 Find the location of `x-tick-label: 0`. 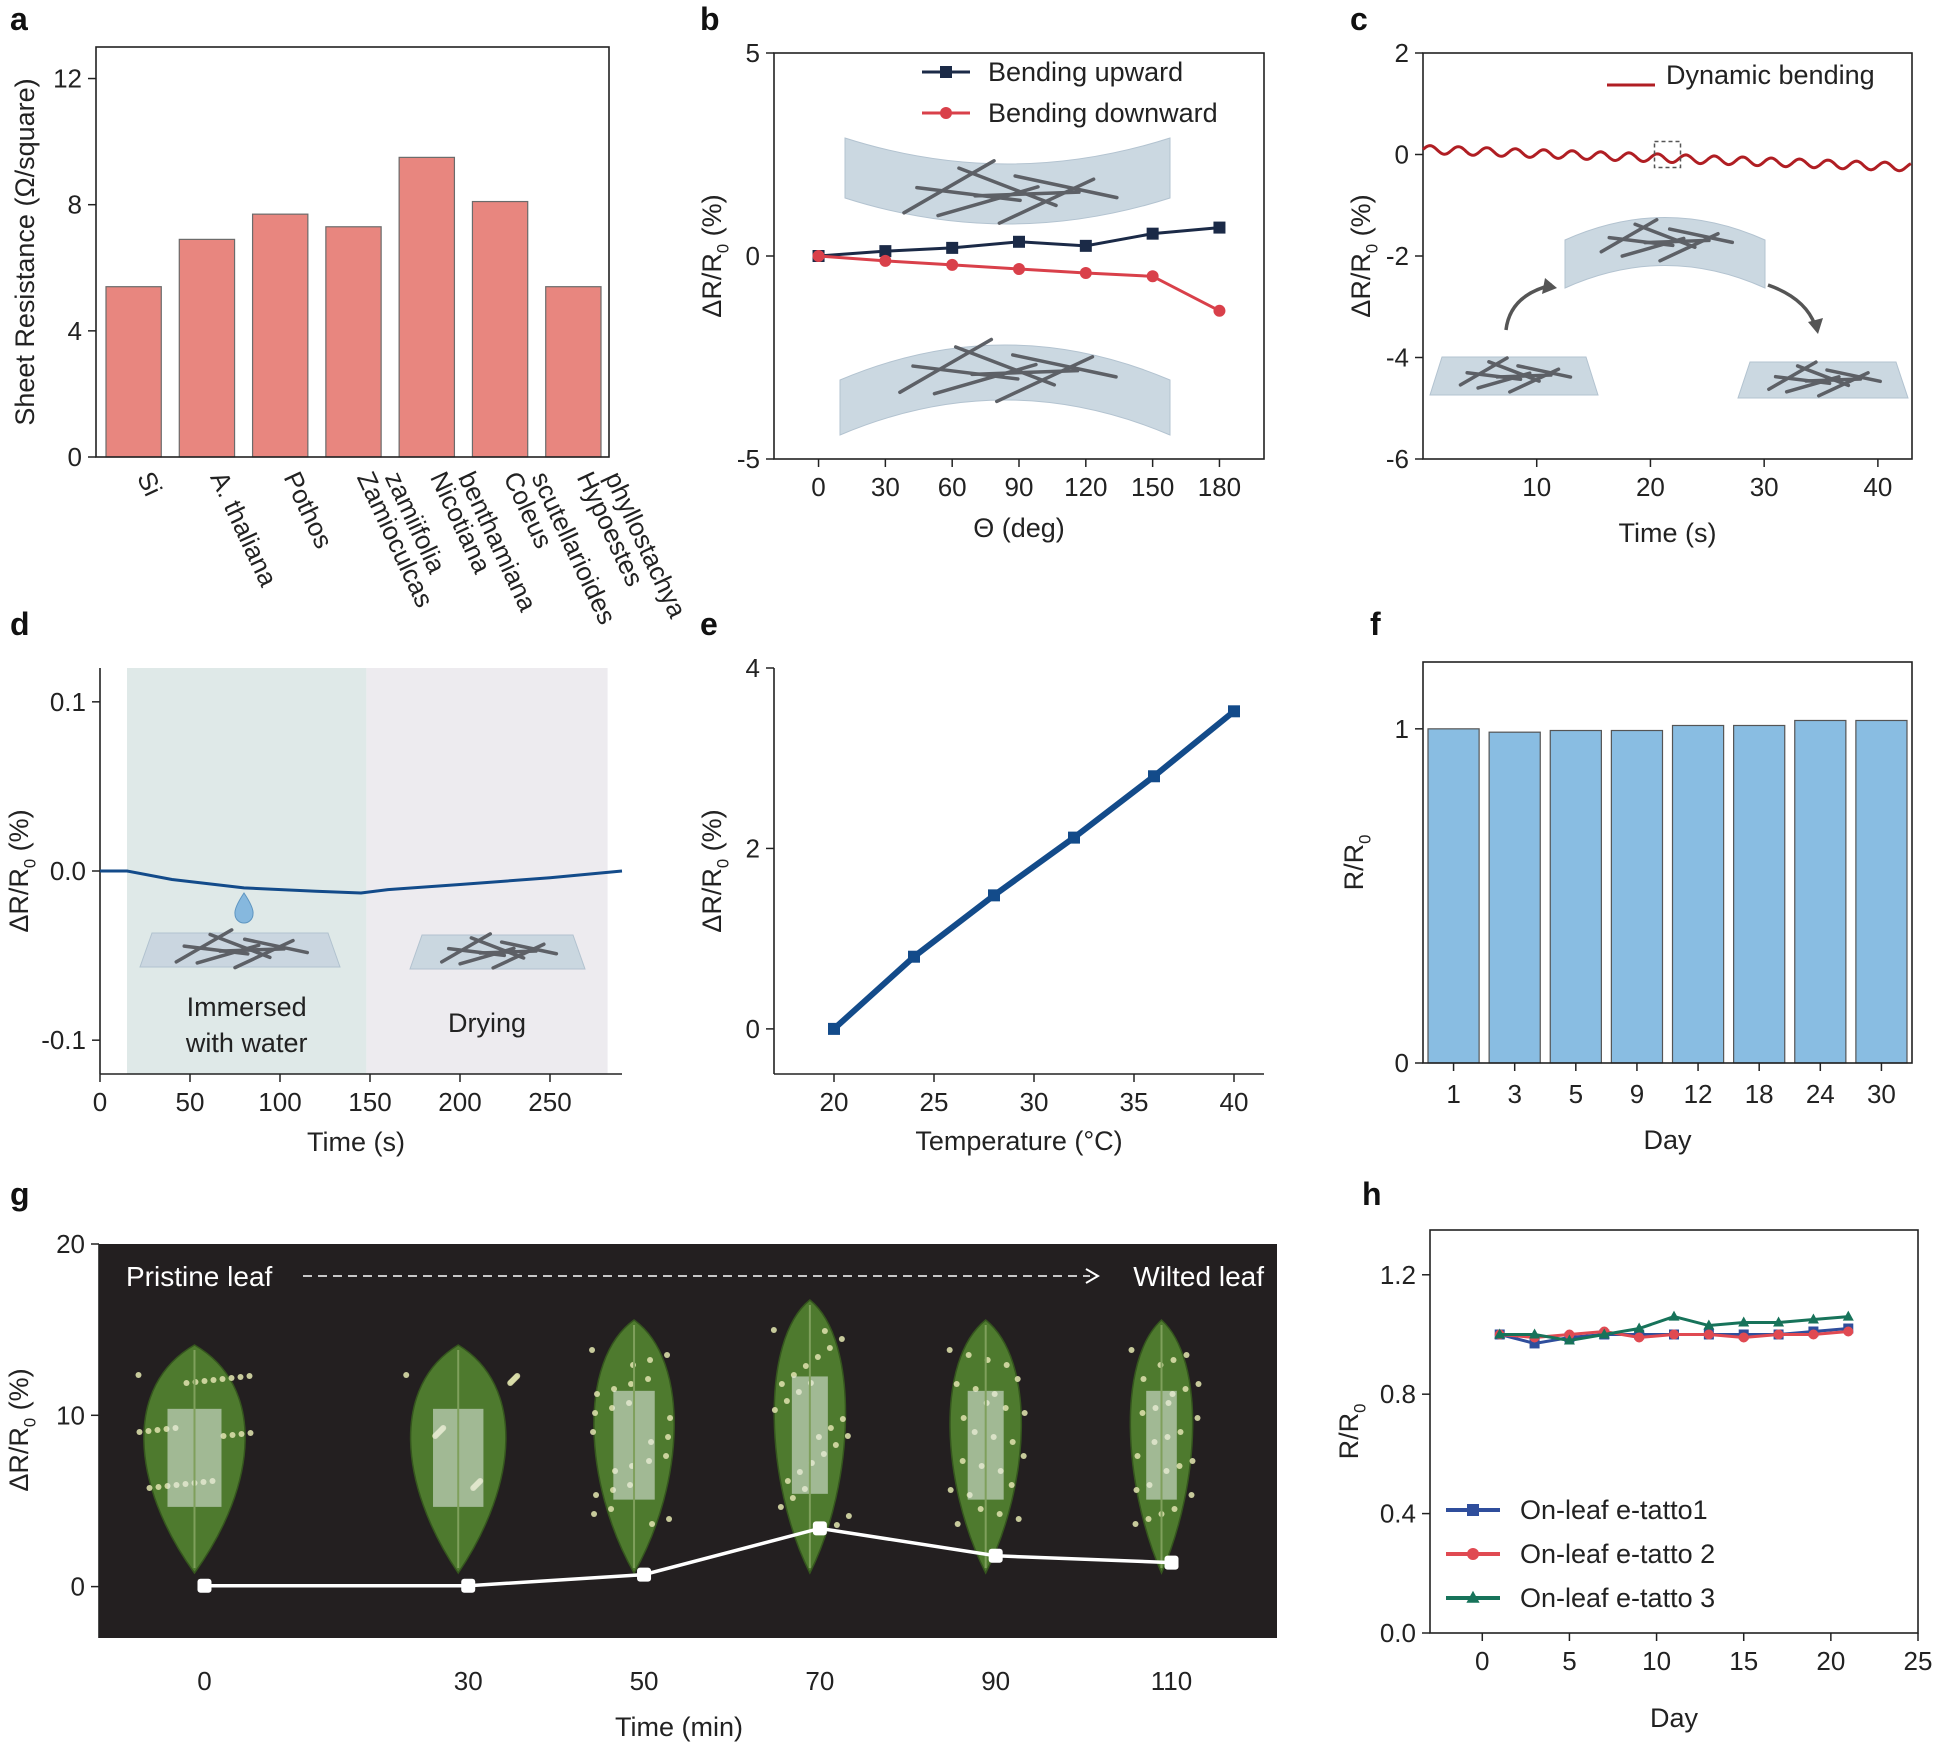

x-tick-label: 0 is located at coordinates (100, 1102).